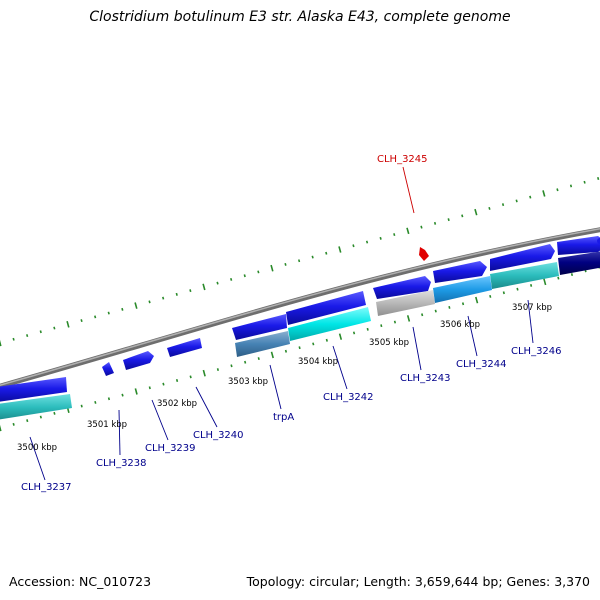 Image resolution: width=600 pixels, height=600 pixels. What do you see at coordinates (46, 487) in the screenshot?
I see `gene-label-clh3237: CLH_3237` at bounding box center [46, 487].